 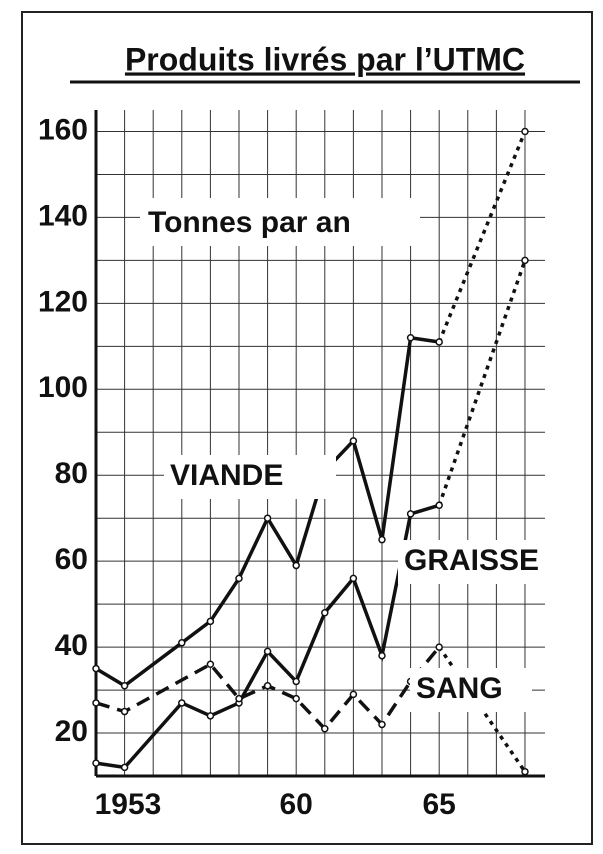 What do you see at coordinates (459, 688) in the screenshot?
I see `series-label: SANG` at bounding box center [459, 688].